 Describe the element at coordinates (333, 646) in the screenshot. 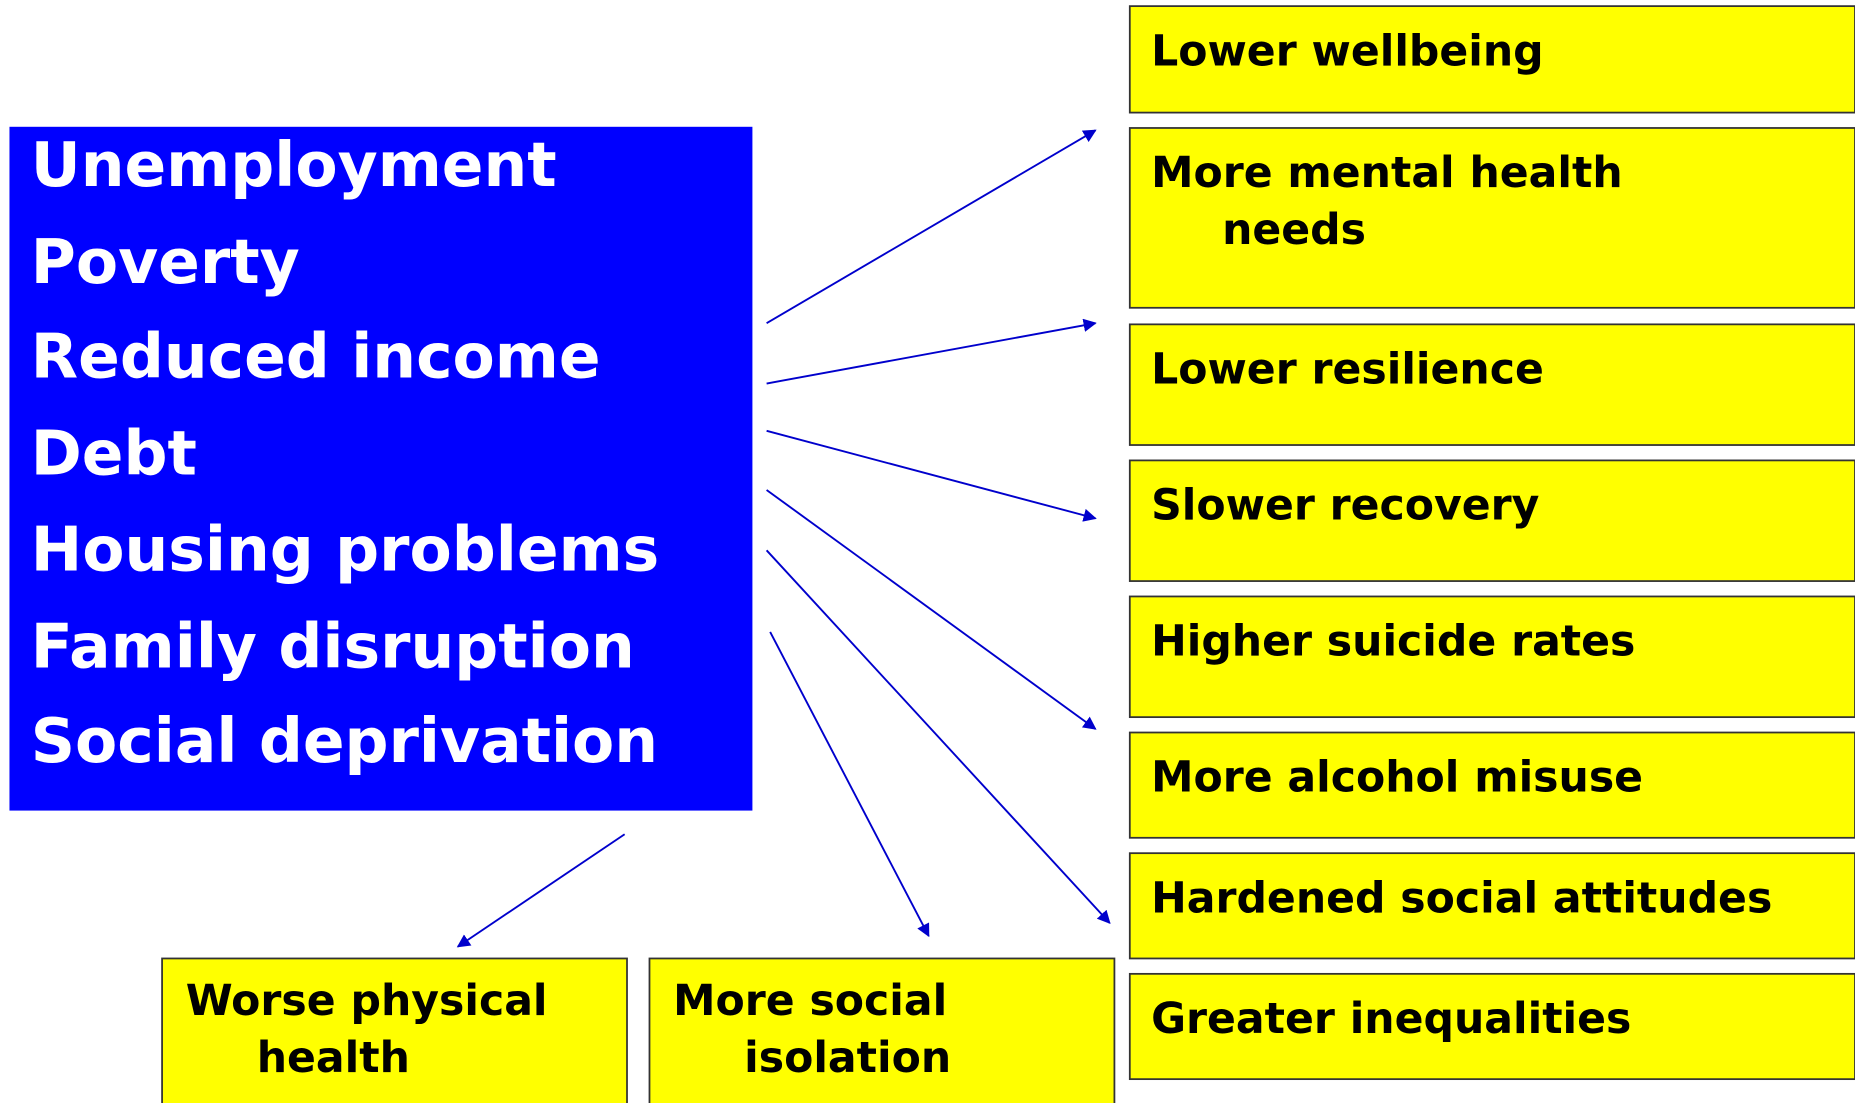

I see `cause: Family disruption` at that location.